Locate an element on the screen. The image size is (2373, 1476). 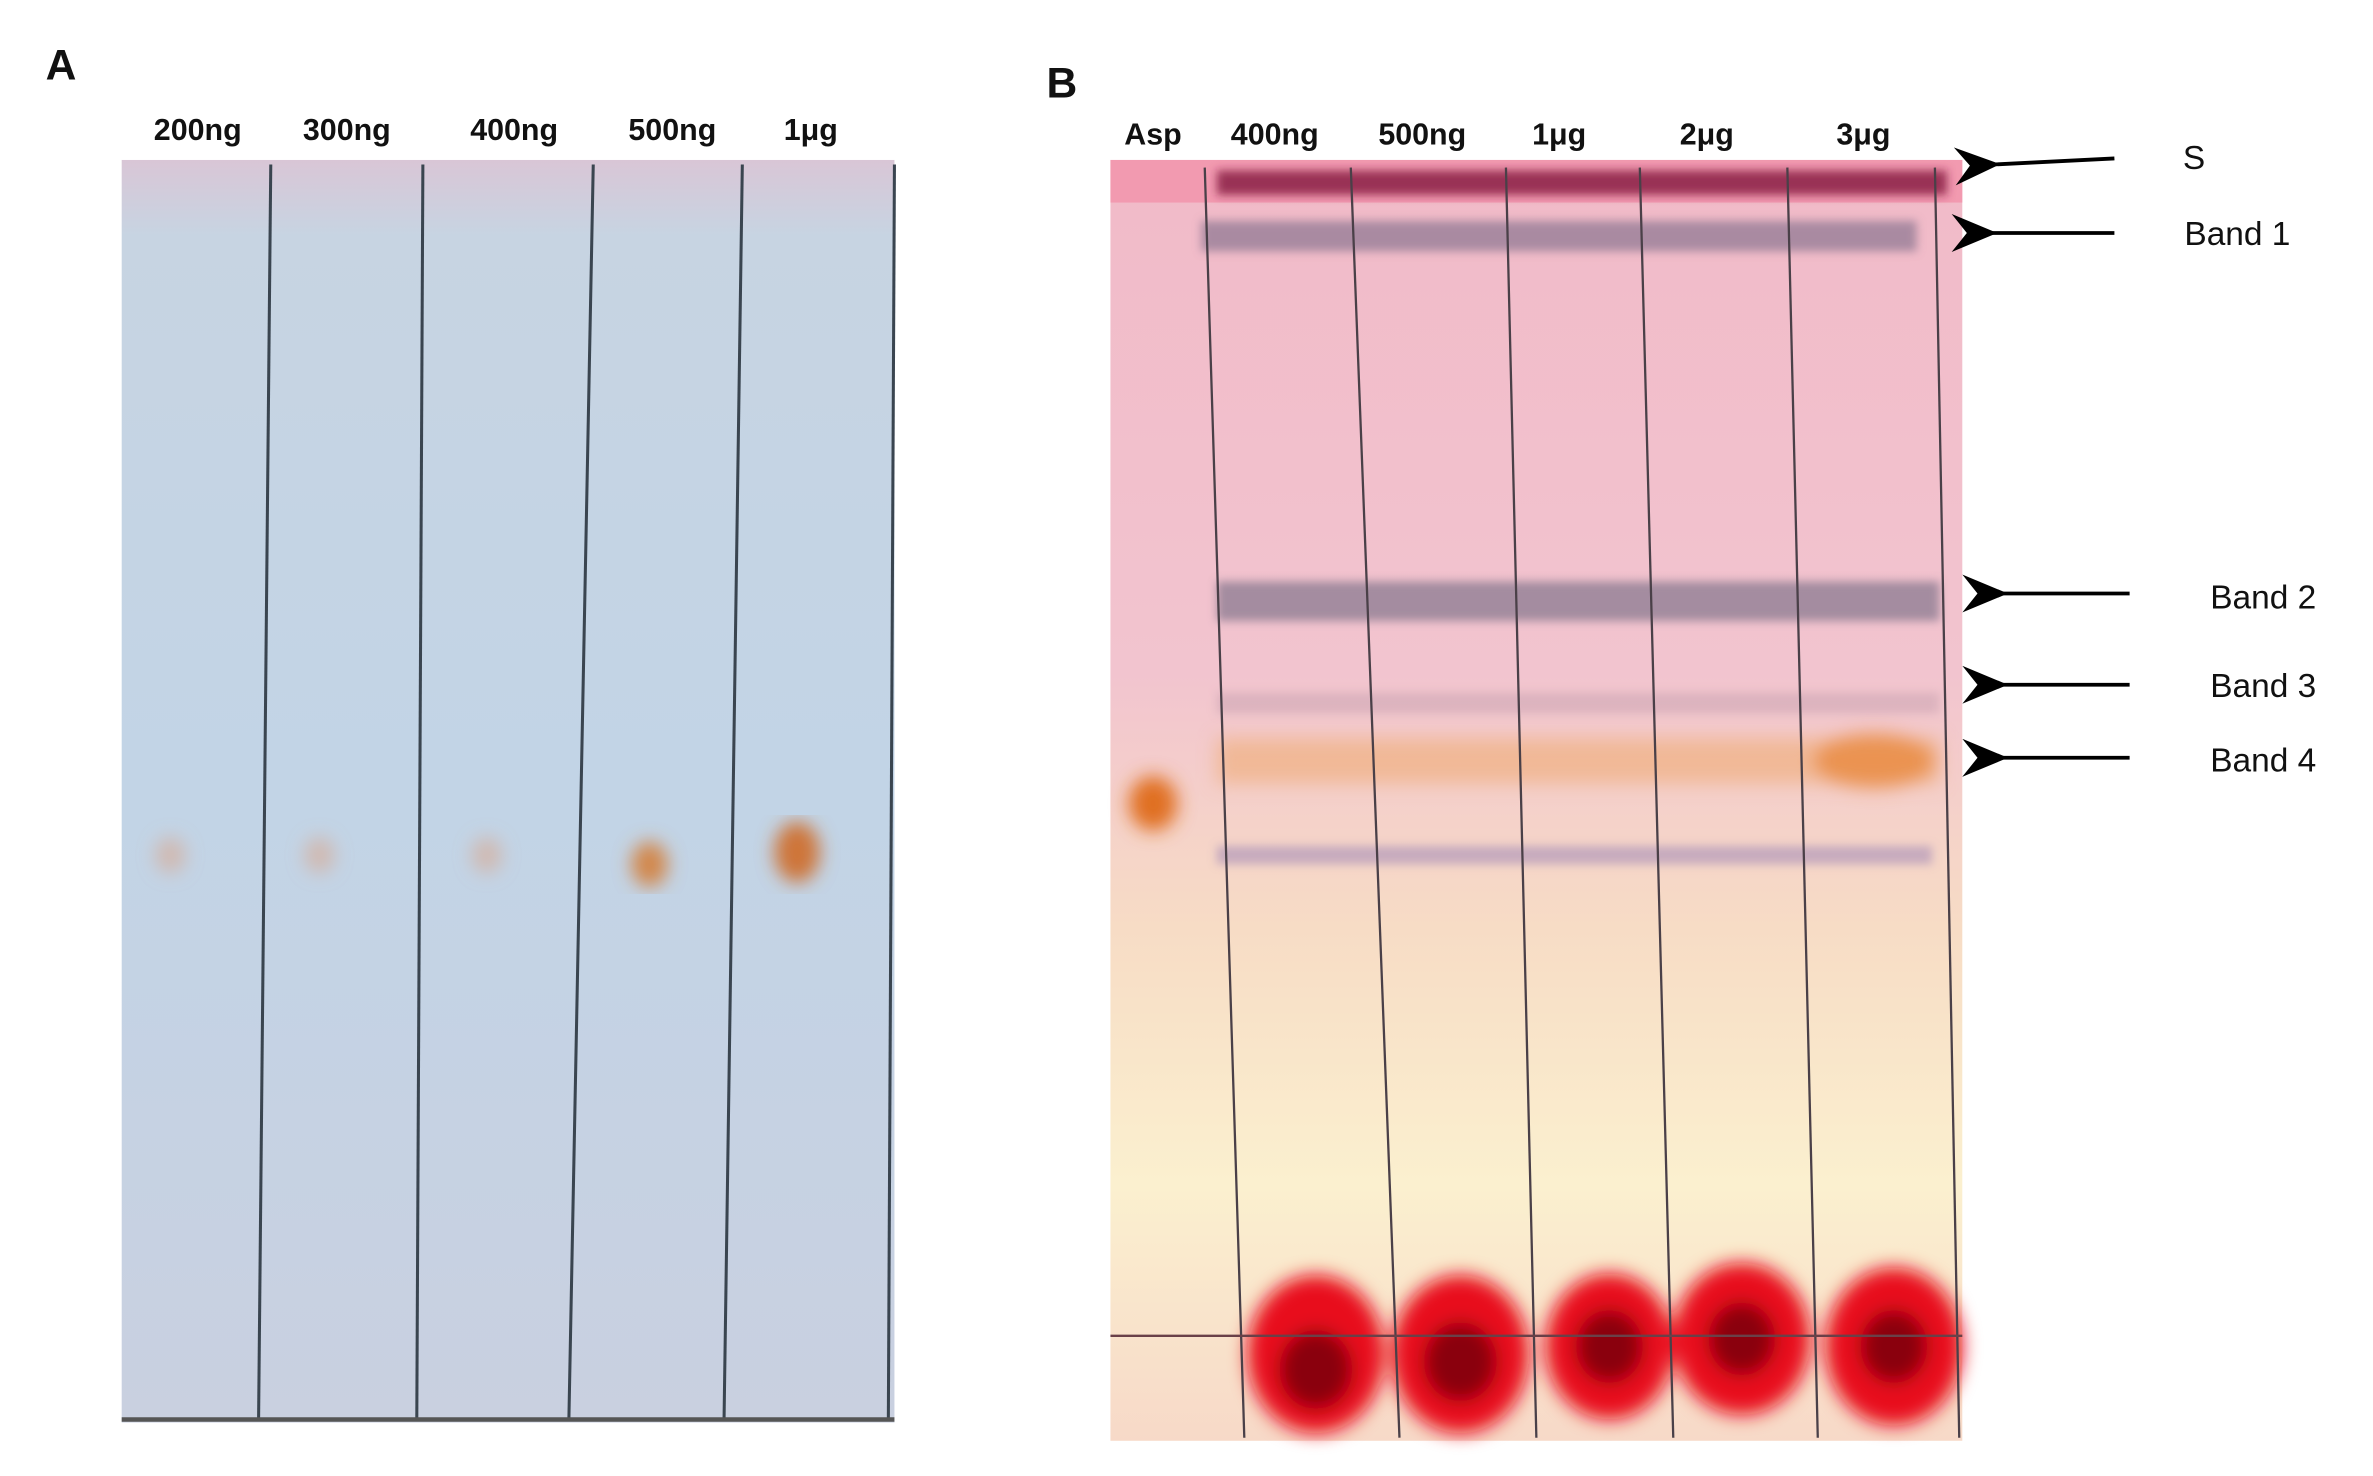
panel-label: A is located at coordinates (61, 65).